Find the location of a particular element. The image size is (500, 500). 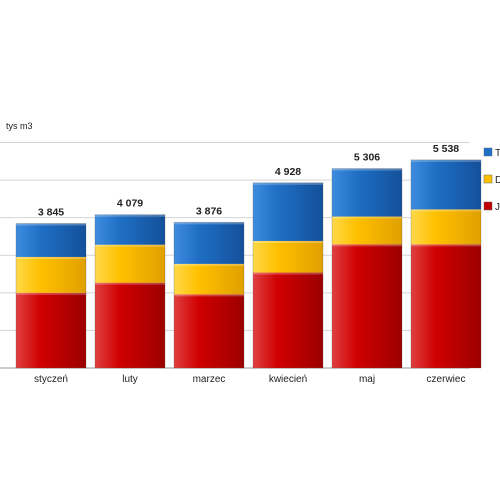

x-tick-label-6: czerwiec is located at coordinates (446, 379).